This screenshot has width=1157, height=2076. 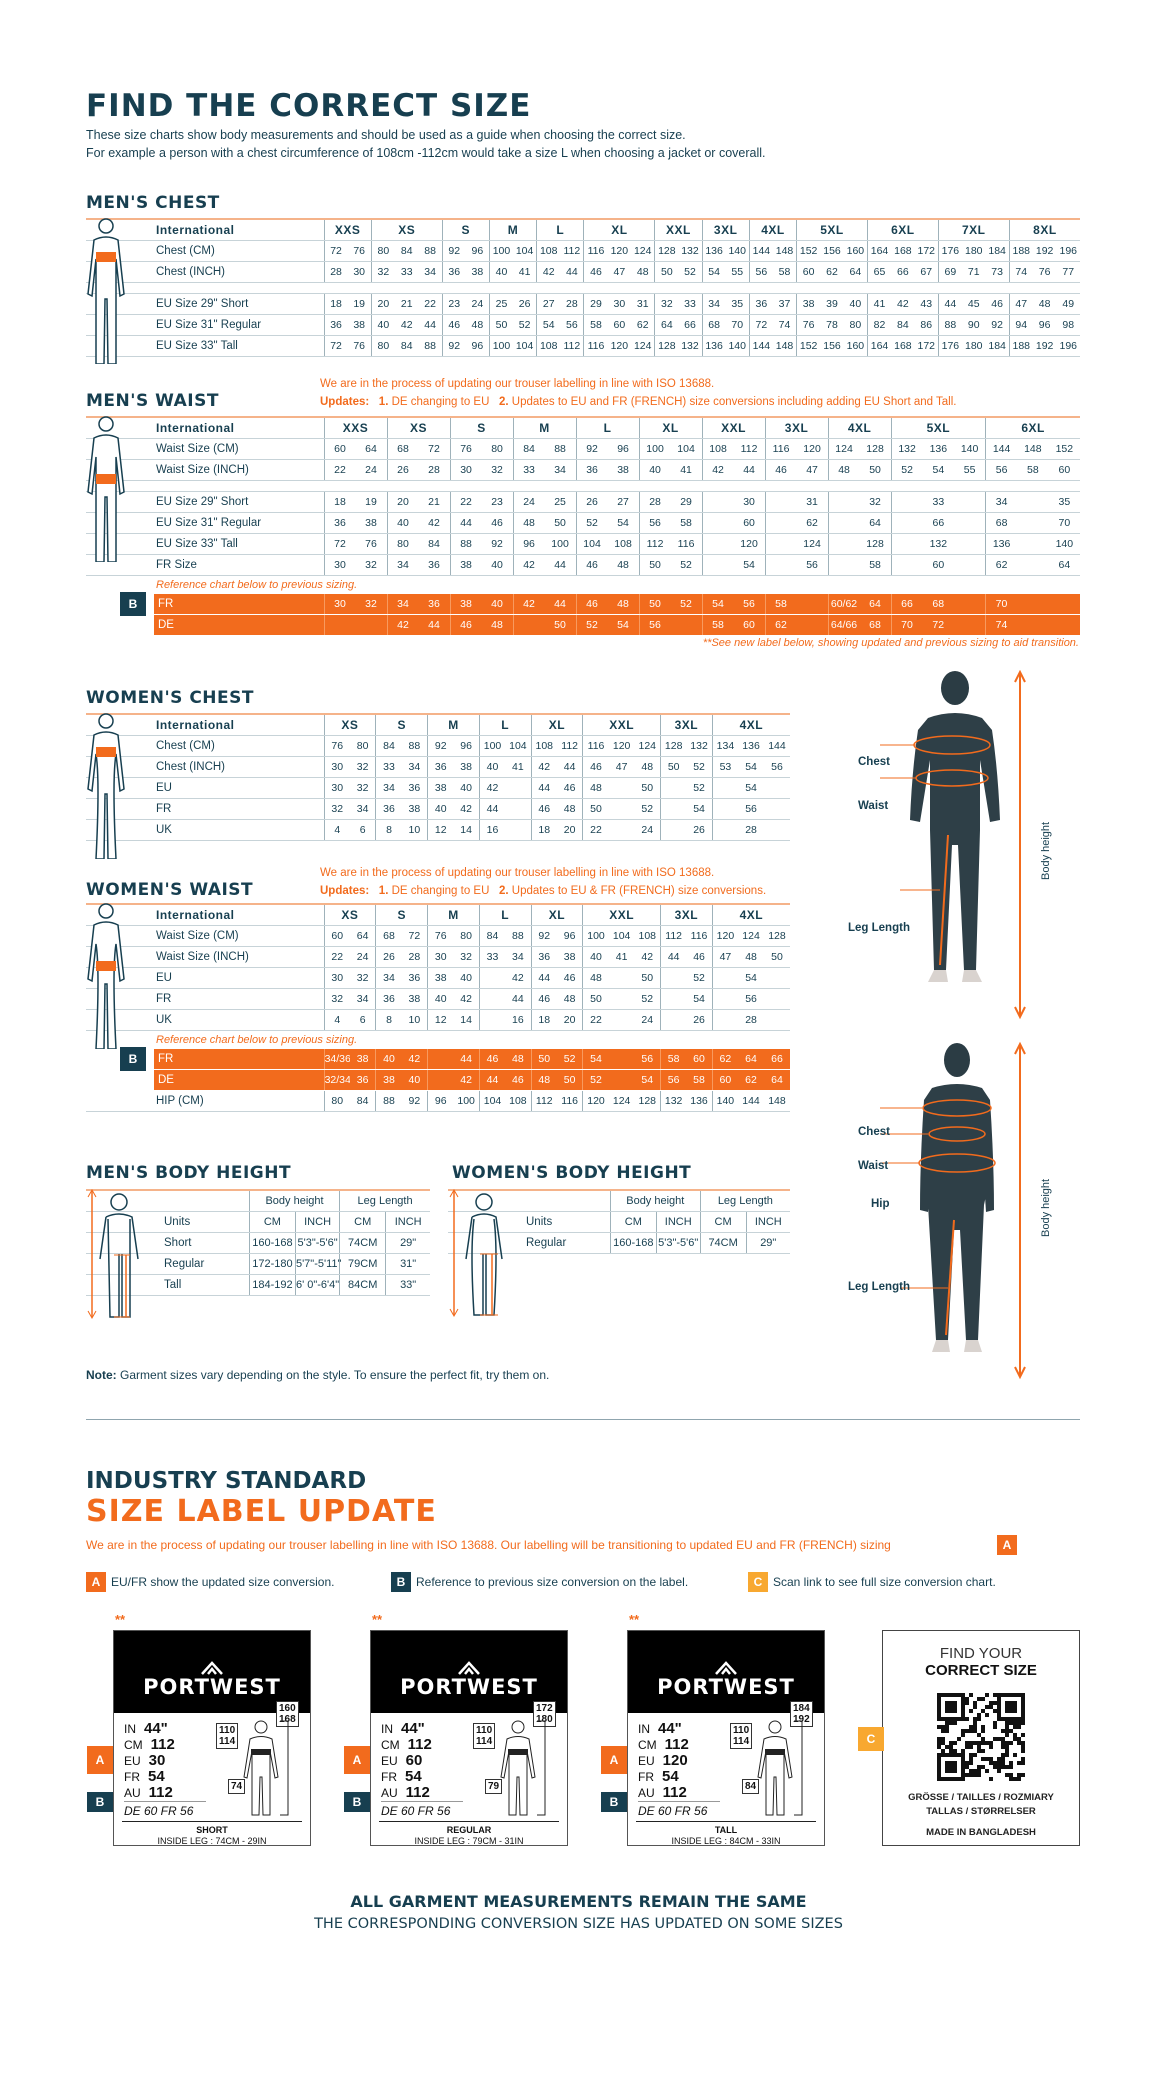 I want to click on label-footer: SHORT INSIDE LEG : 74CM - 29IN, so click(x=212, y=1834).